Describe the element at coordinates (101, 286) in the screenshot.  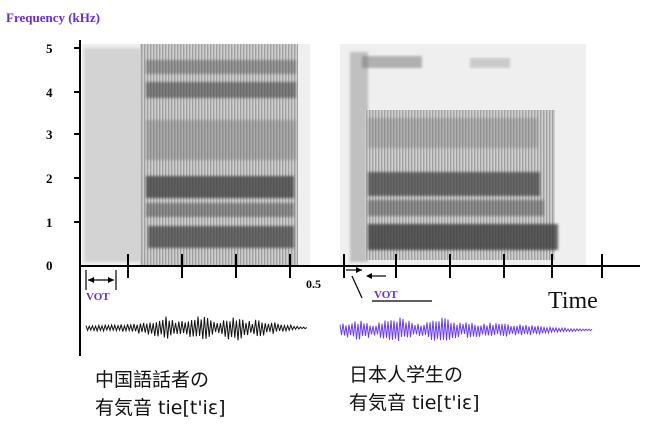
I see `vot-marker-left: VOT` at that location.